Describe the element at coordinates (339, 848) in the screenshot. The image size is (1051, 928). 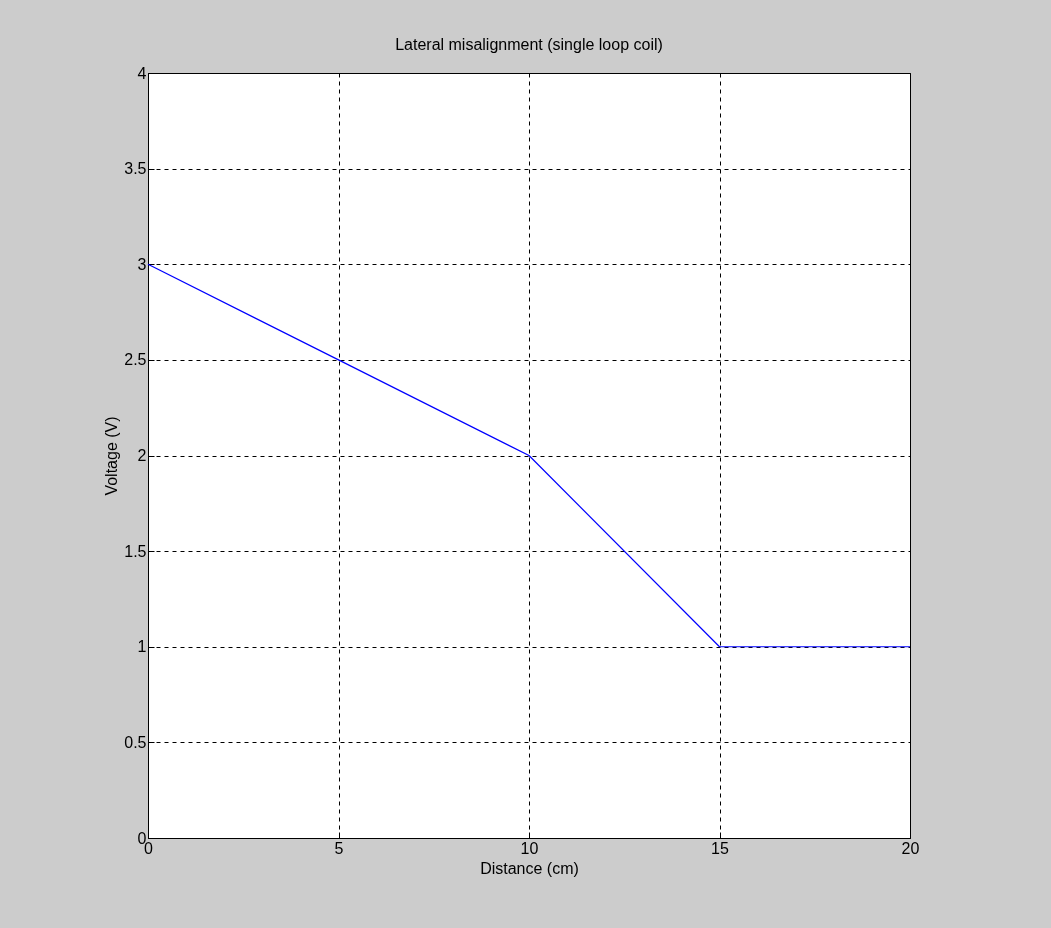
I see `x-tick-label: 5` at that location.